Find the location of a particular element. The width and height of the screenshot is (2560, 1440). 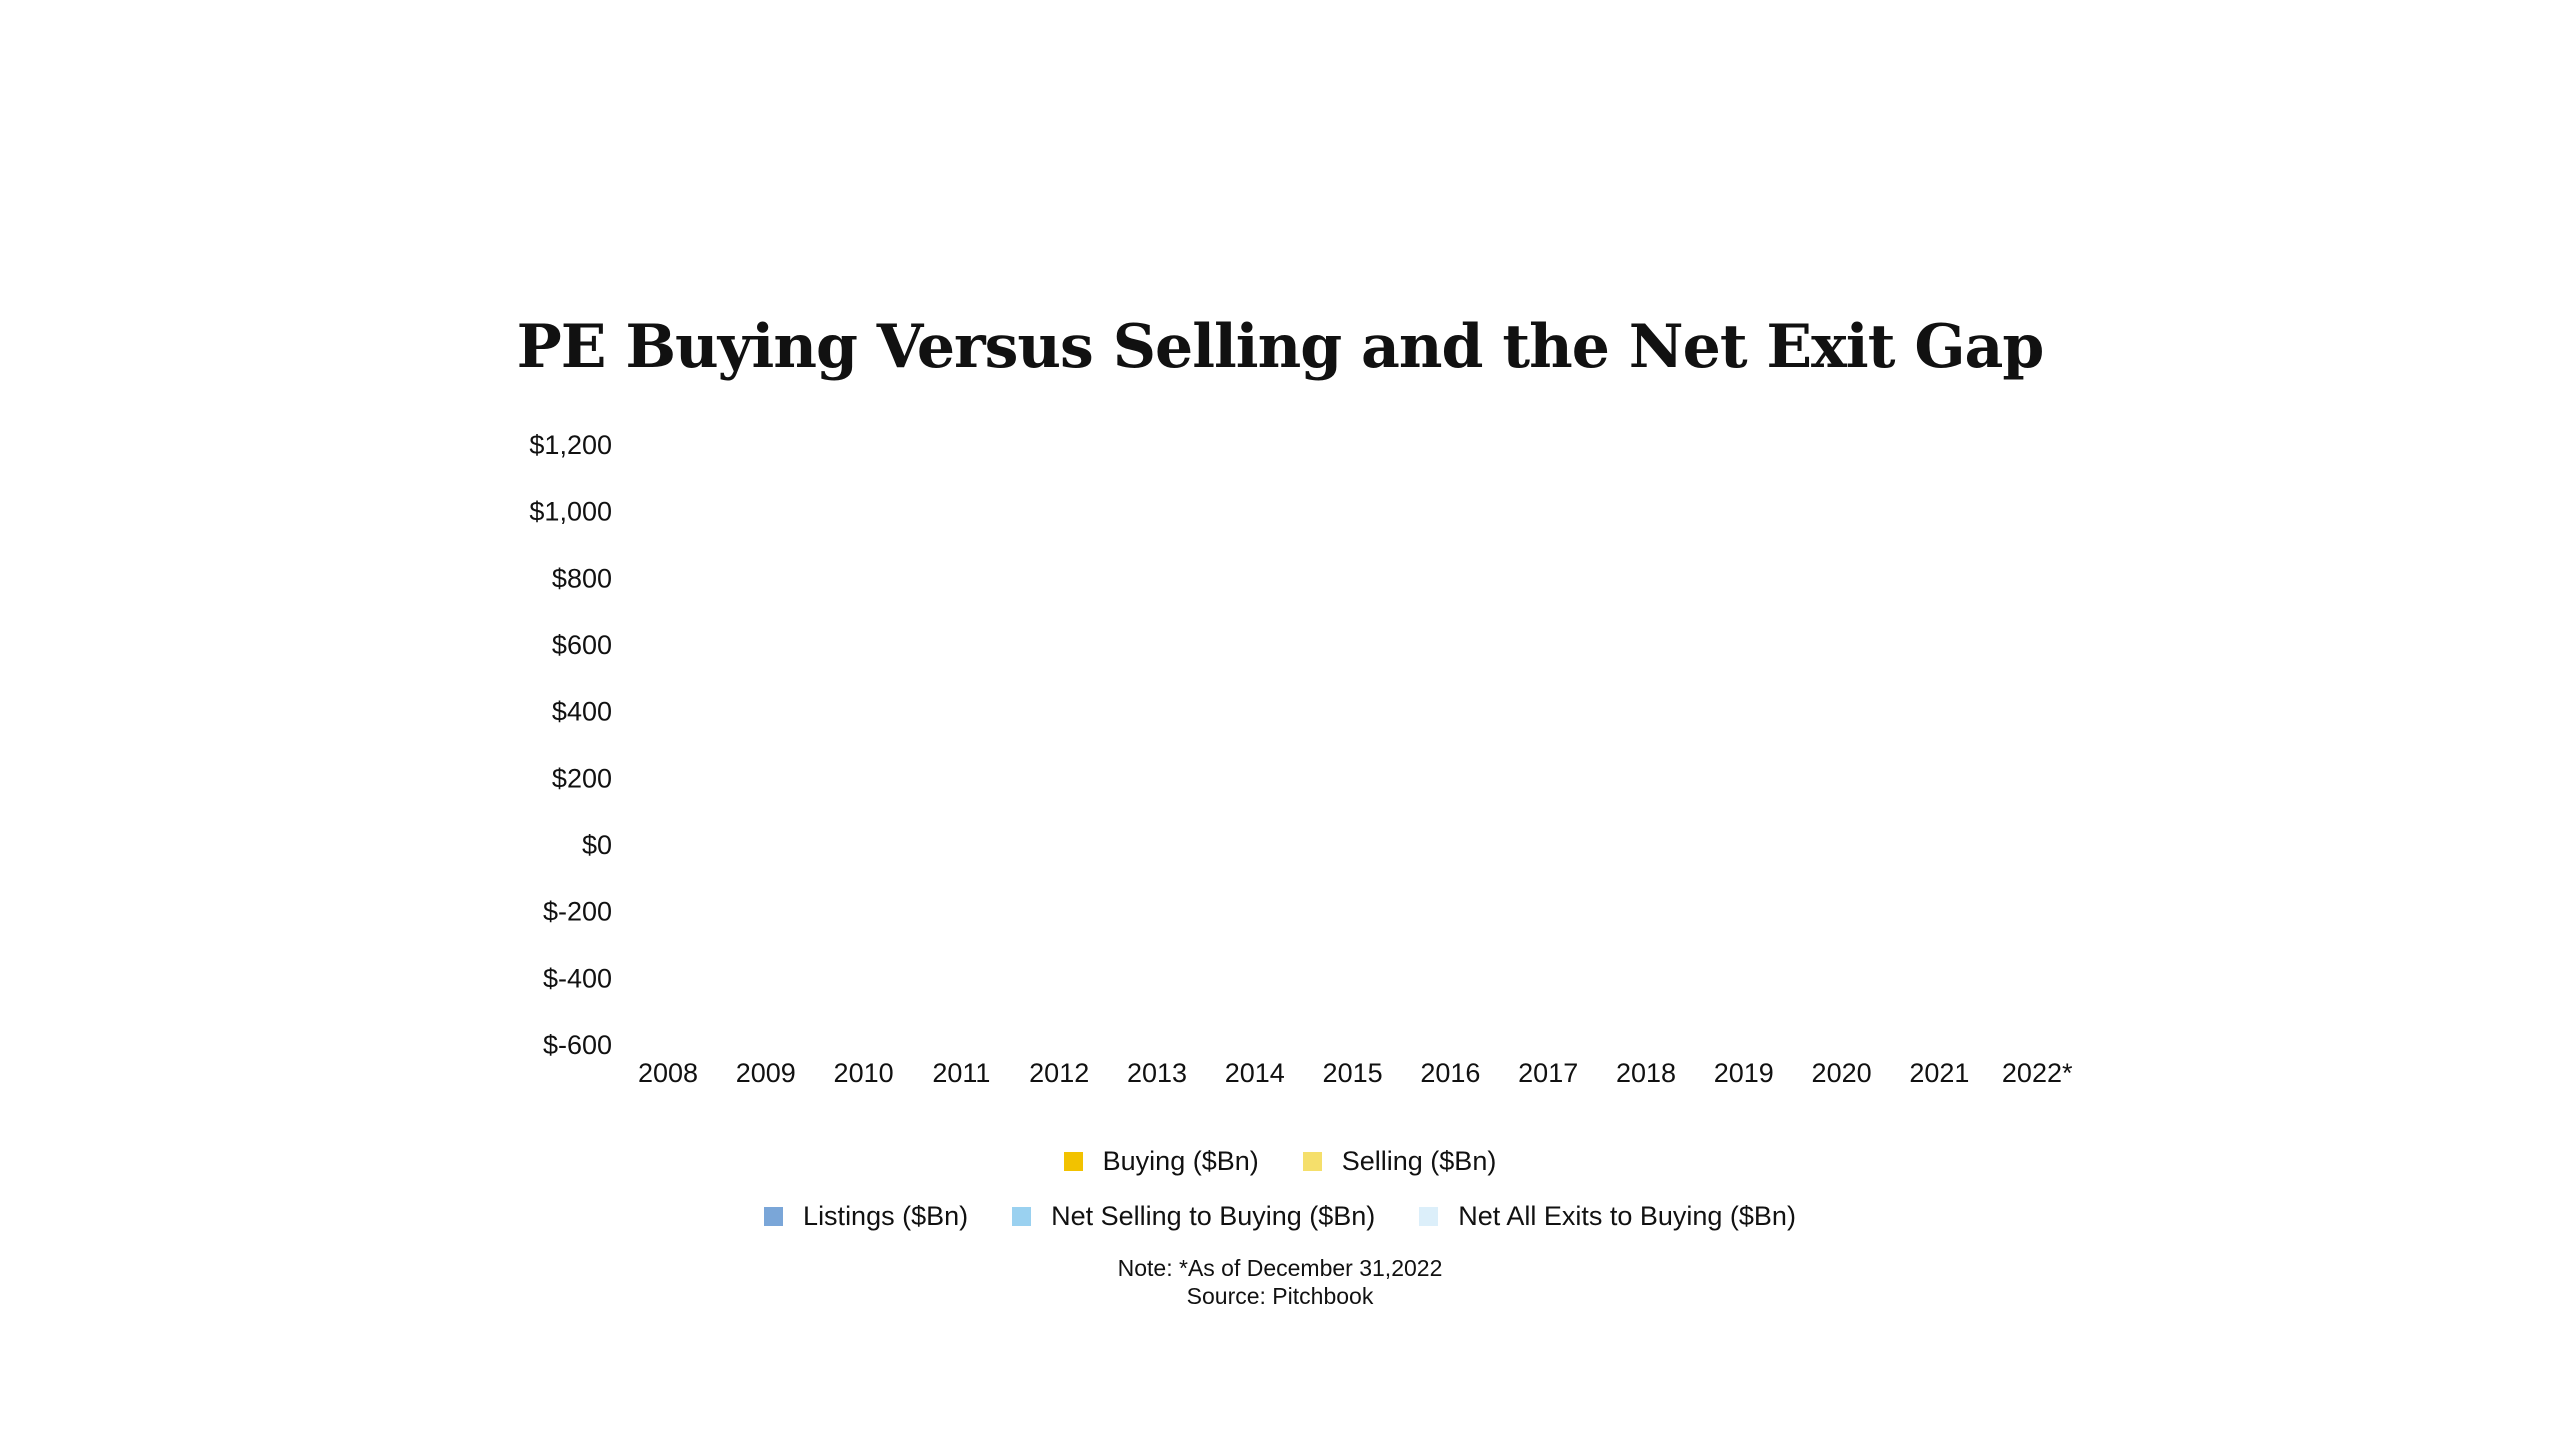

y-tick-label: $200 is located at coordinates (582, 778).